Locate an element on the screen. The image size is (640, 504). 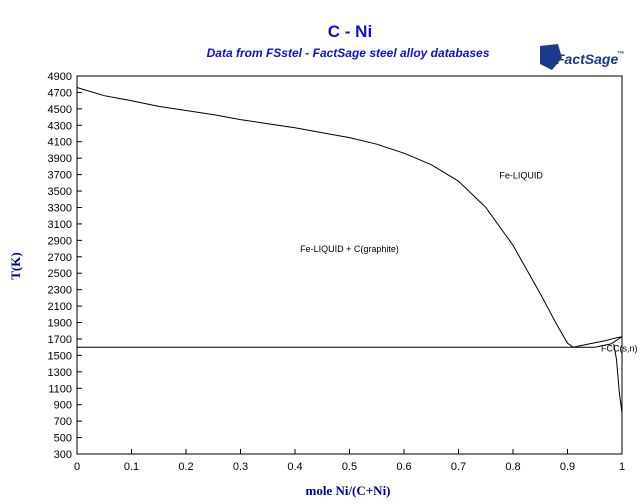
x-tick-label: 0.7 is located at coordinates (458, 467).